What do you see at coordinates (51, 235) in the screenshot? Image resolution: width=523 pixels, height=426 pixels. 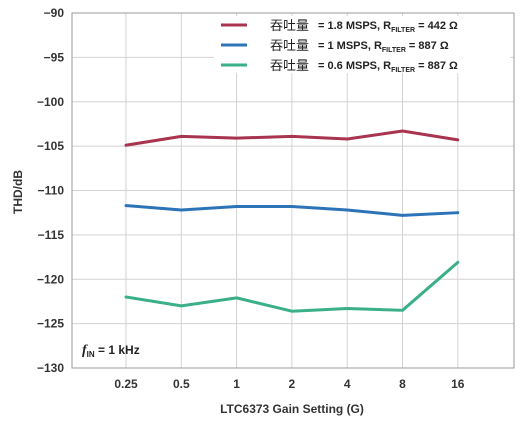 I see `y-tick-label: −115` at bounding box center [51, 235].